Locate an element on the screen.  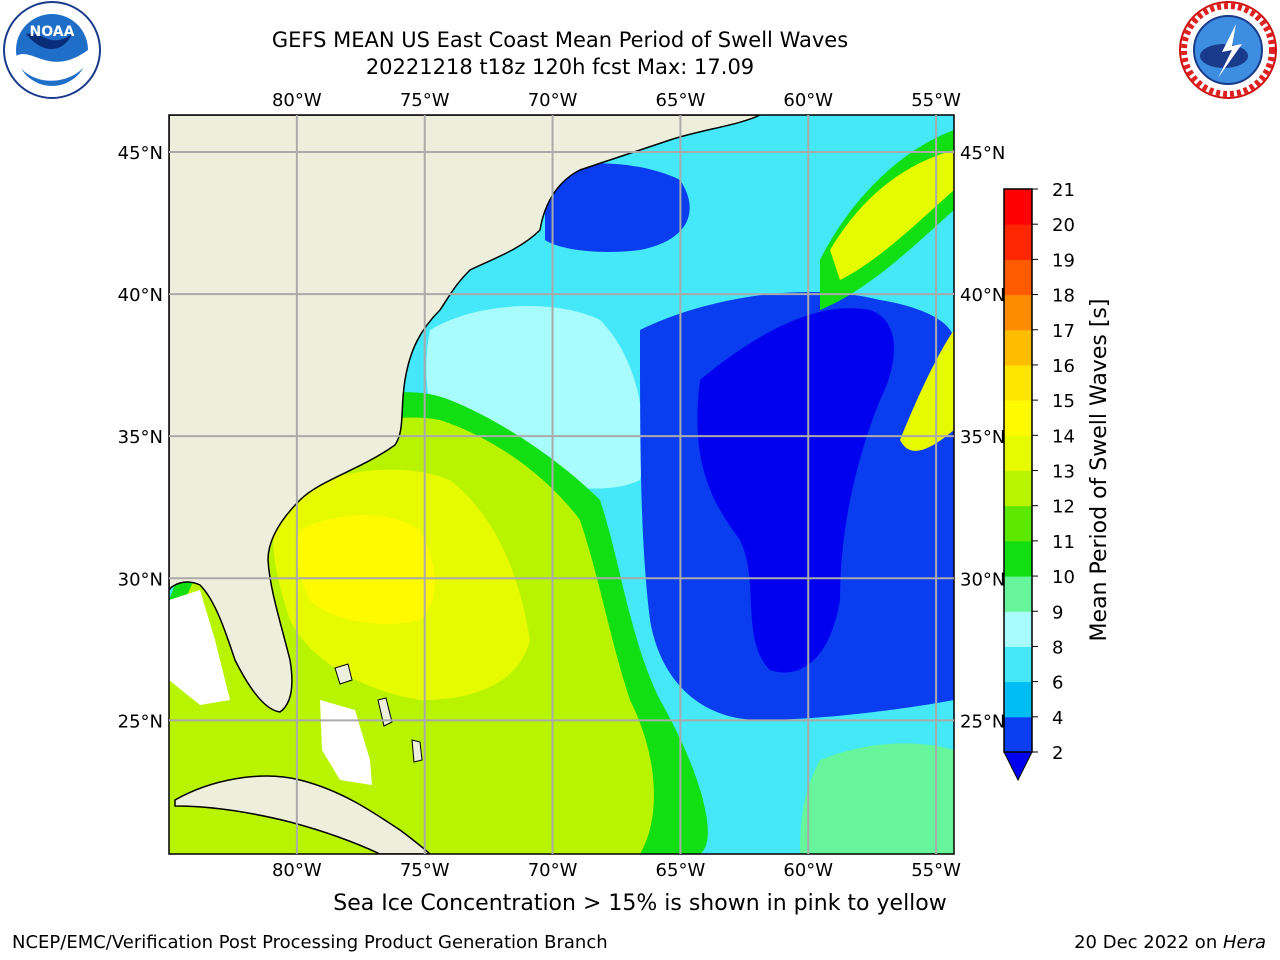
lon-label-bottom: 65°W is located at coordinates (681, 870).